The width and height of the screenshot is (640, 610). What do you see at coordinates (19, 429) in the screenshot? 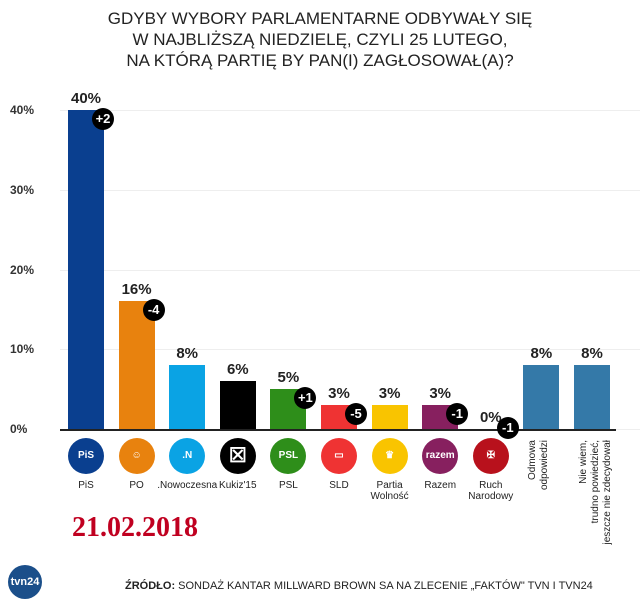
I see `y-tick-label: 0%` at bounding box center [19, 429].